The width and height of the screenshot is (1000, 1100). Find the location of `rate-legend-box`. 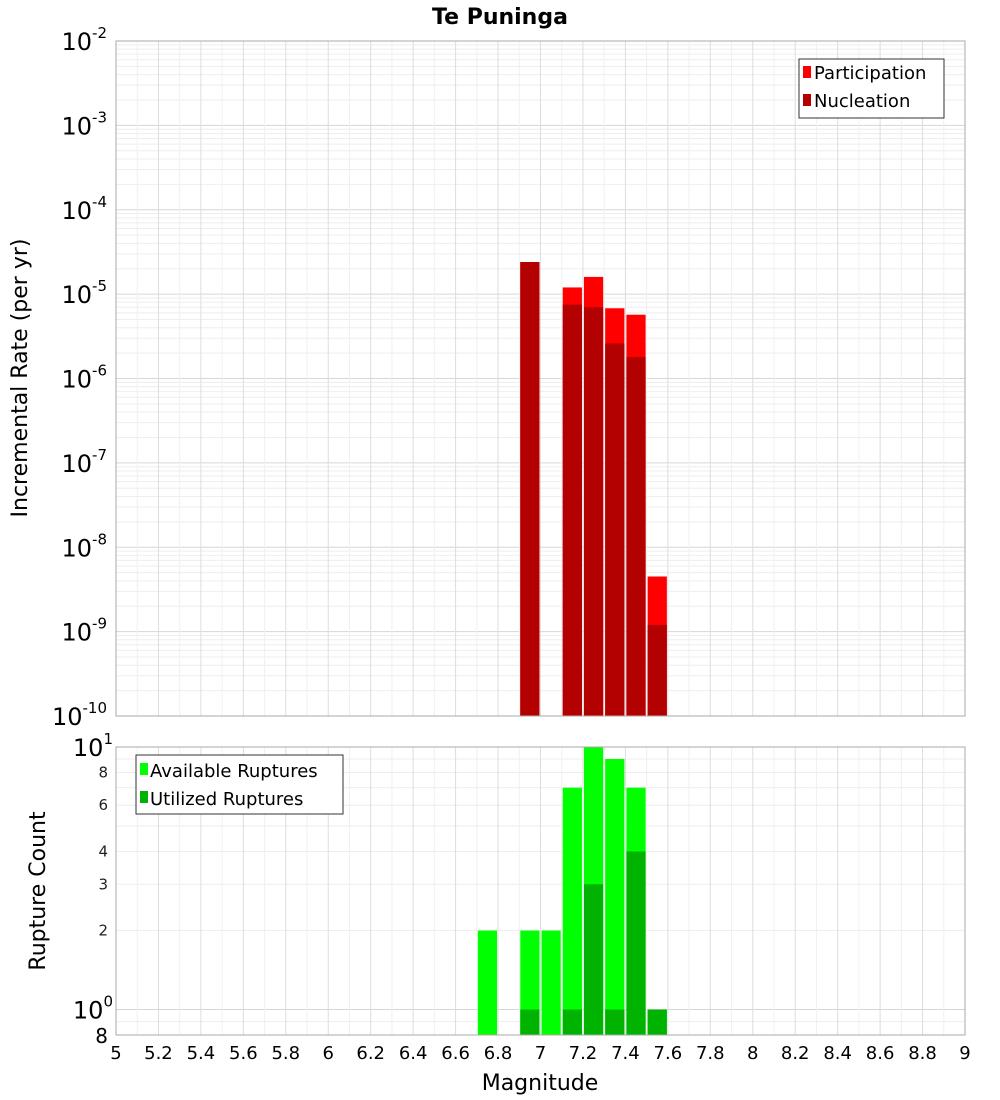

rate-legend-box is located at coordinates (871, 88).